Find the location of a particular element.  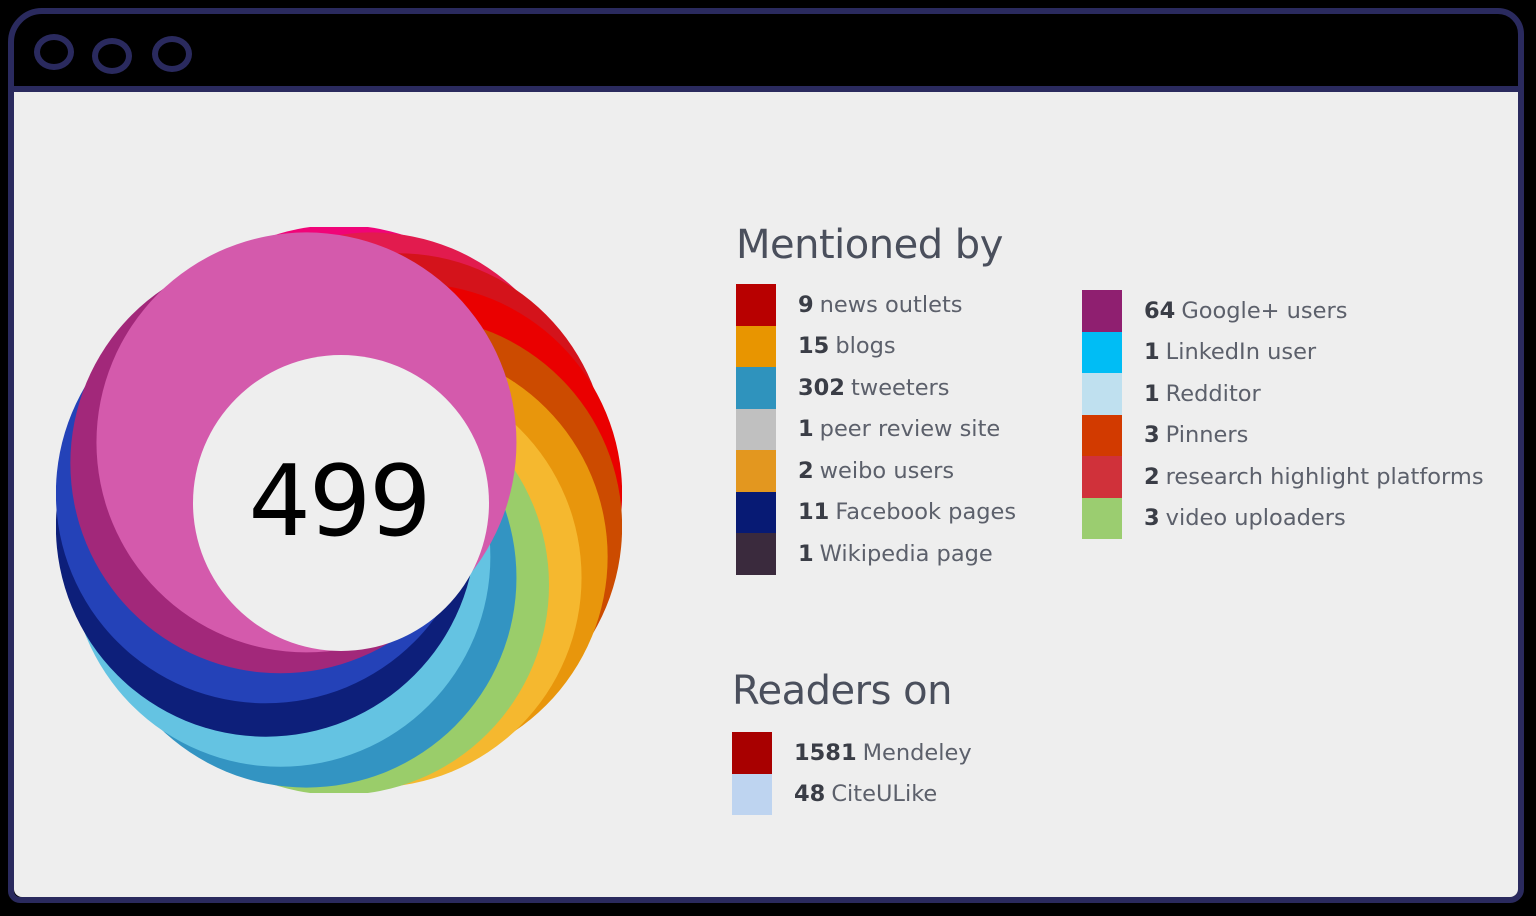

legend-count: 9 is located at coordinates (806, 304).